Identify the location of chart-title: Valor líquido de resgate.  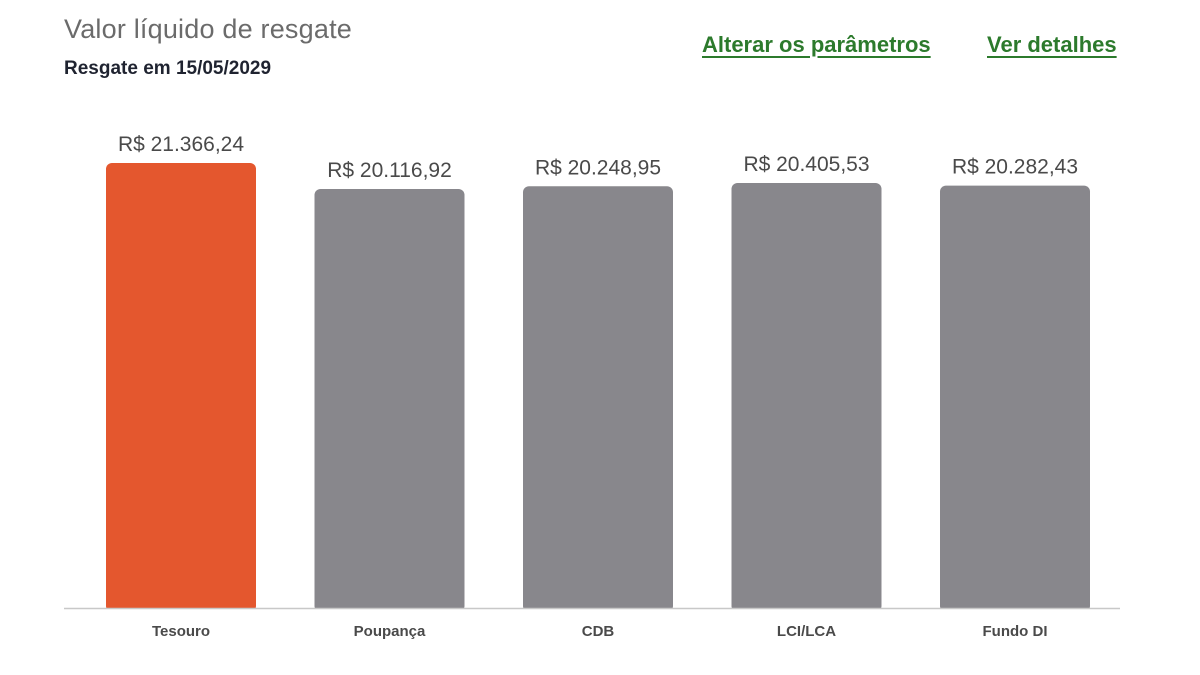
(208, 29).